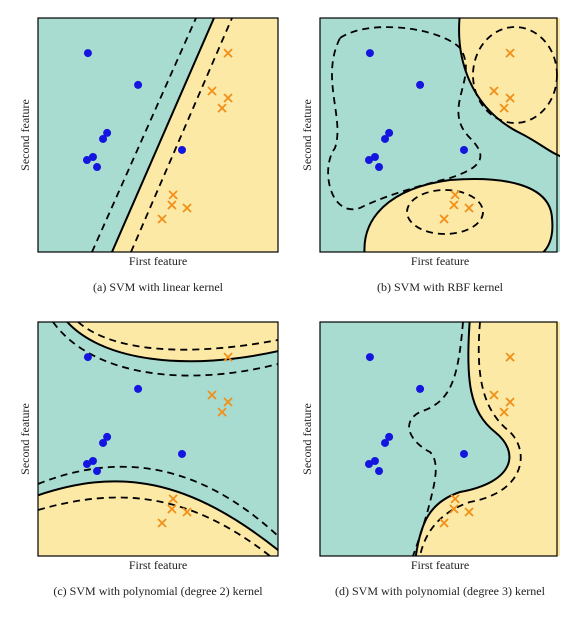 The height and width of the screenshot is (620, 574). What do you see at coordinates (158, 287) in the screenshot?
I see `caption: (a) SVM with linear kernel` at bounding box center [158, 287].